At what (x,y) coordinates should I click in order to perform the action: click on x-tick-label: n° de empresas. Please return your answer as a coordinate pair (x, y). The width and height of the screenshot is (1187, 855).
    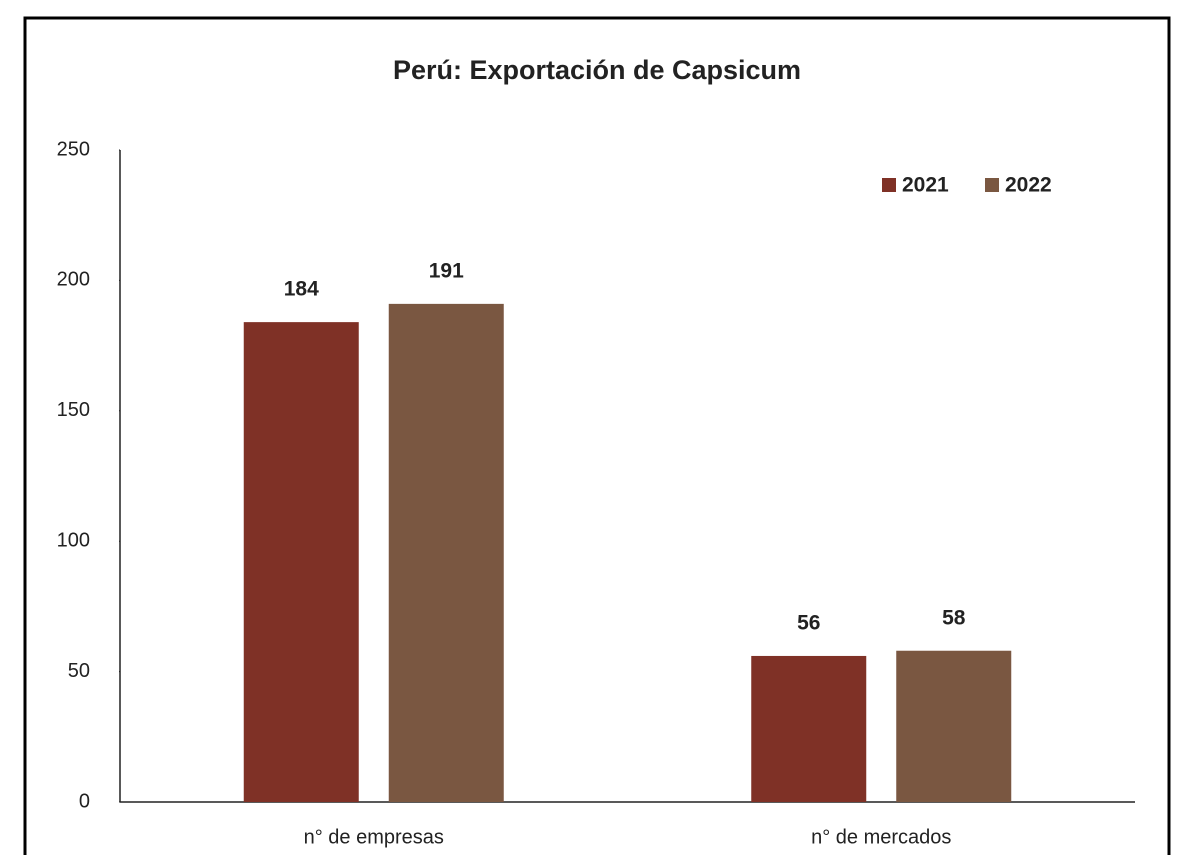
    Looking at the image, I should click on (374, 837).